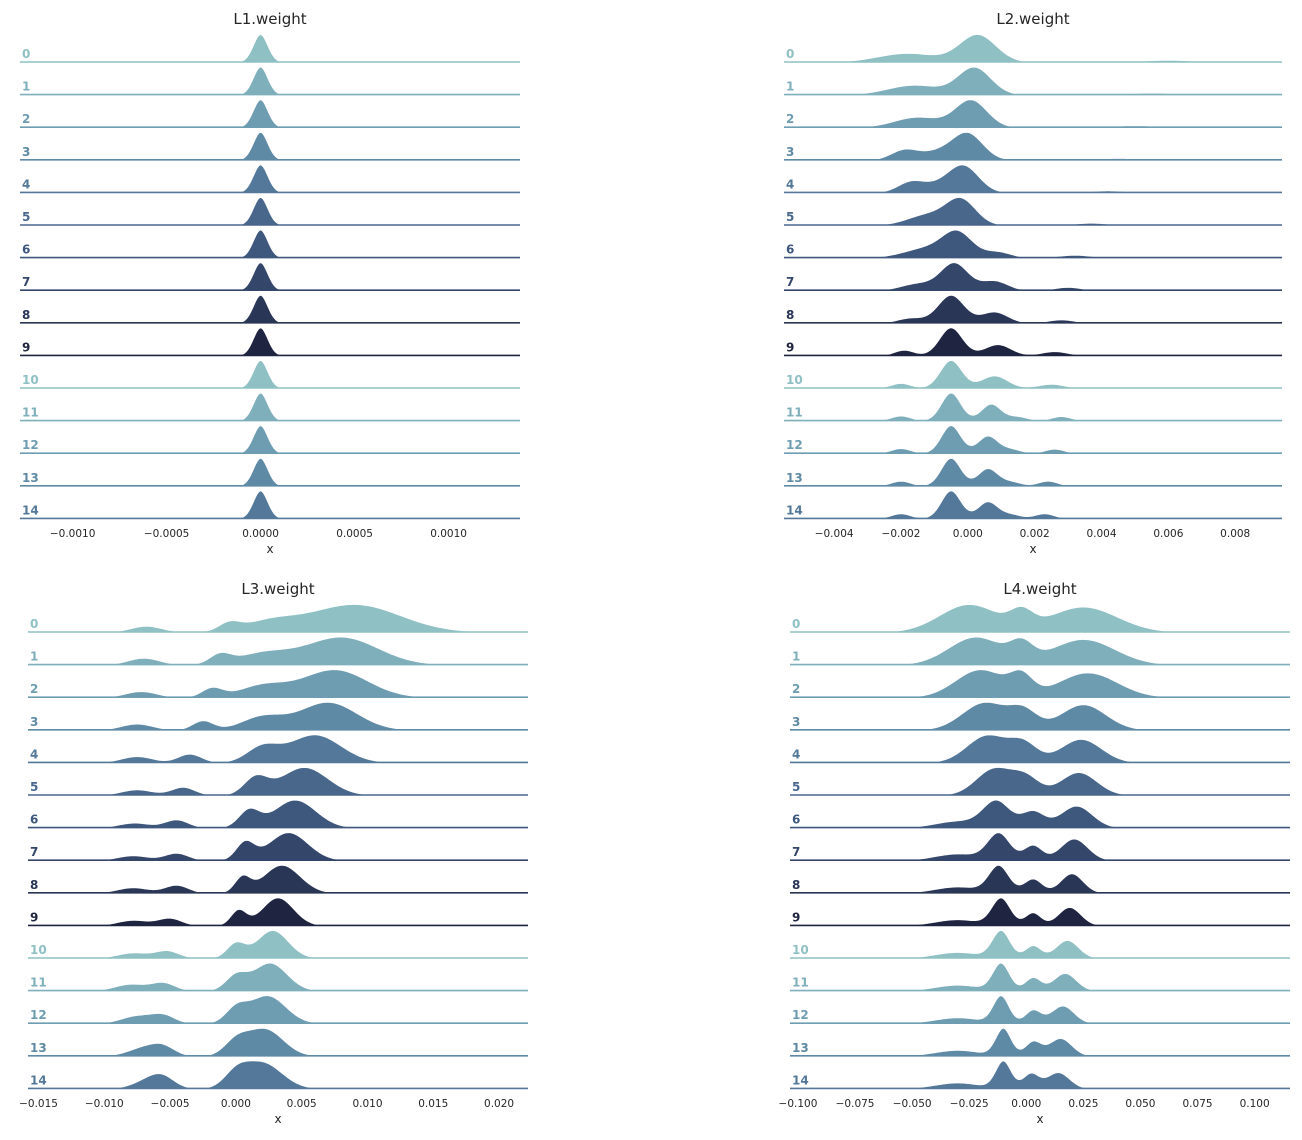  What do you see at coordinates (855, 1104) in the screenshot?
I see `x-tick-label: −0.075` at bounding box center [855, 1104].